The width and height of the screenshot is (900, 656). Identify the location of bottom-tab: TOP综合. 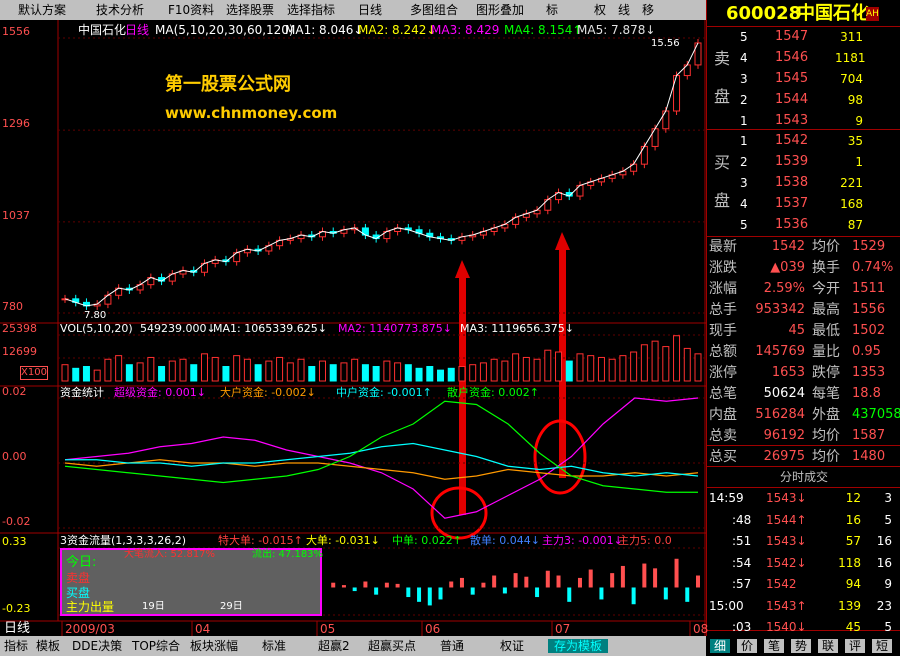
(156, 646).